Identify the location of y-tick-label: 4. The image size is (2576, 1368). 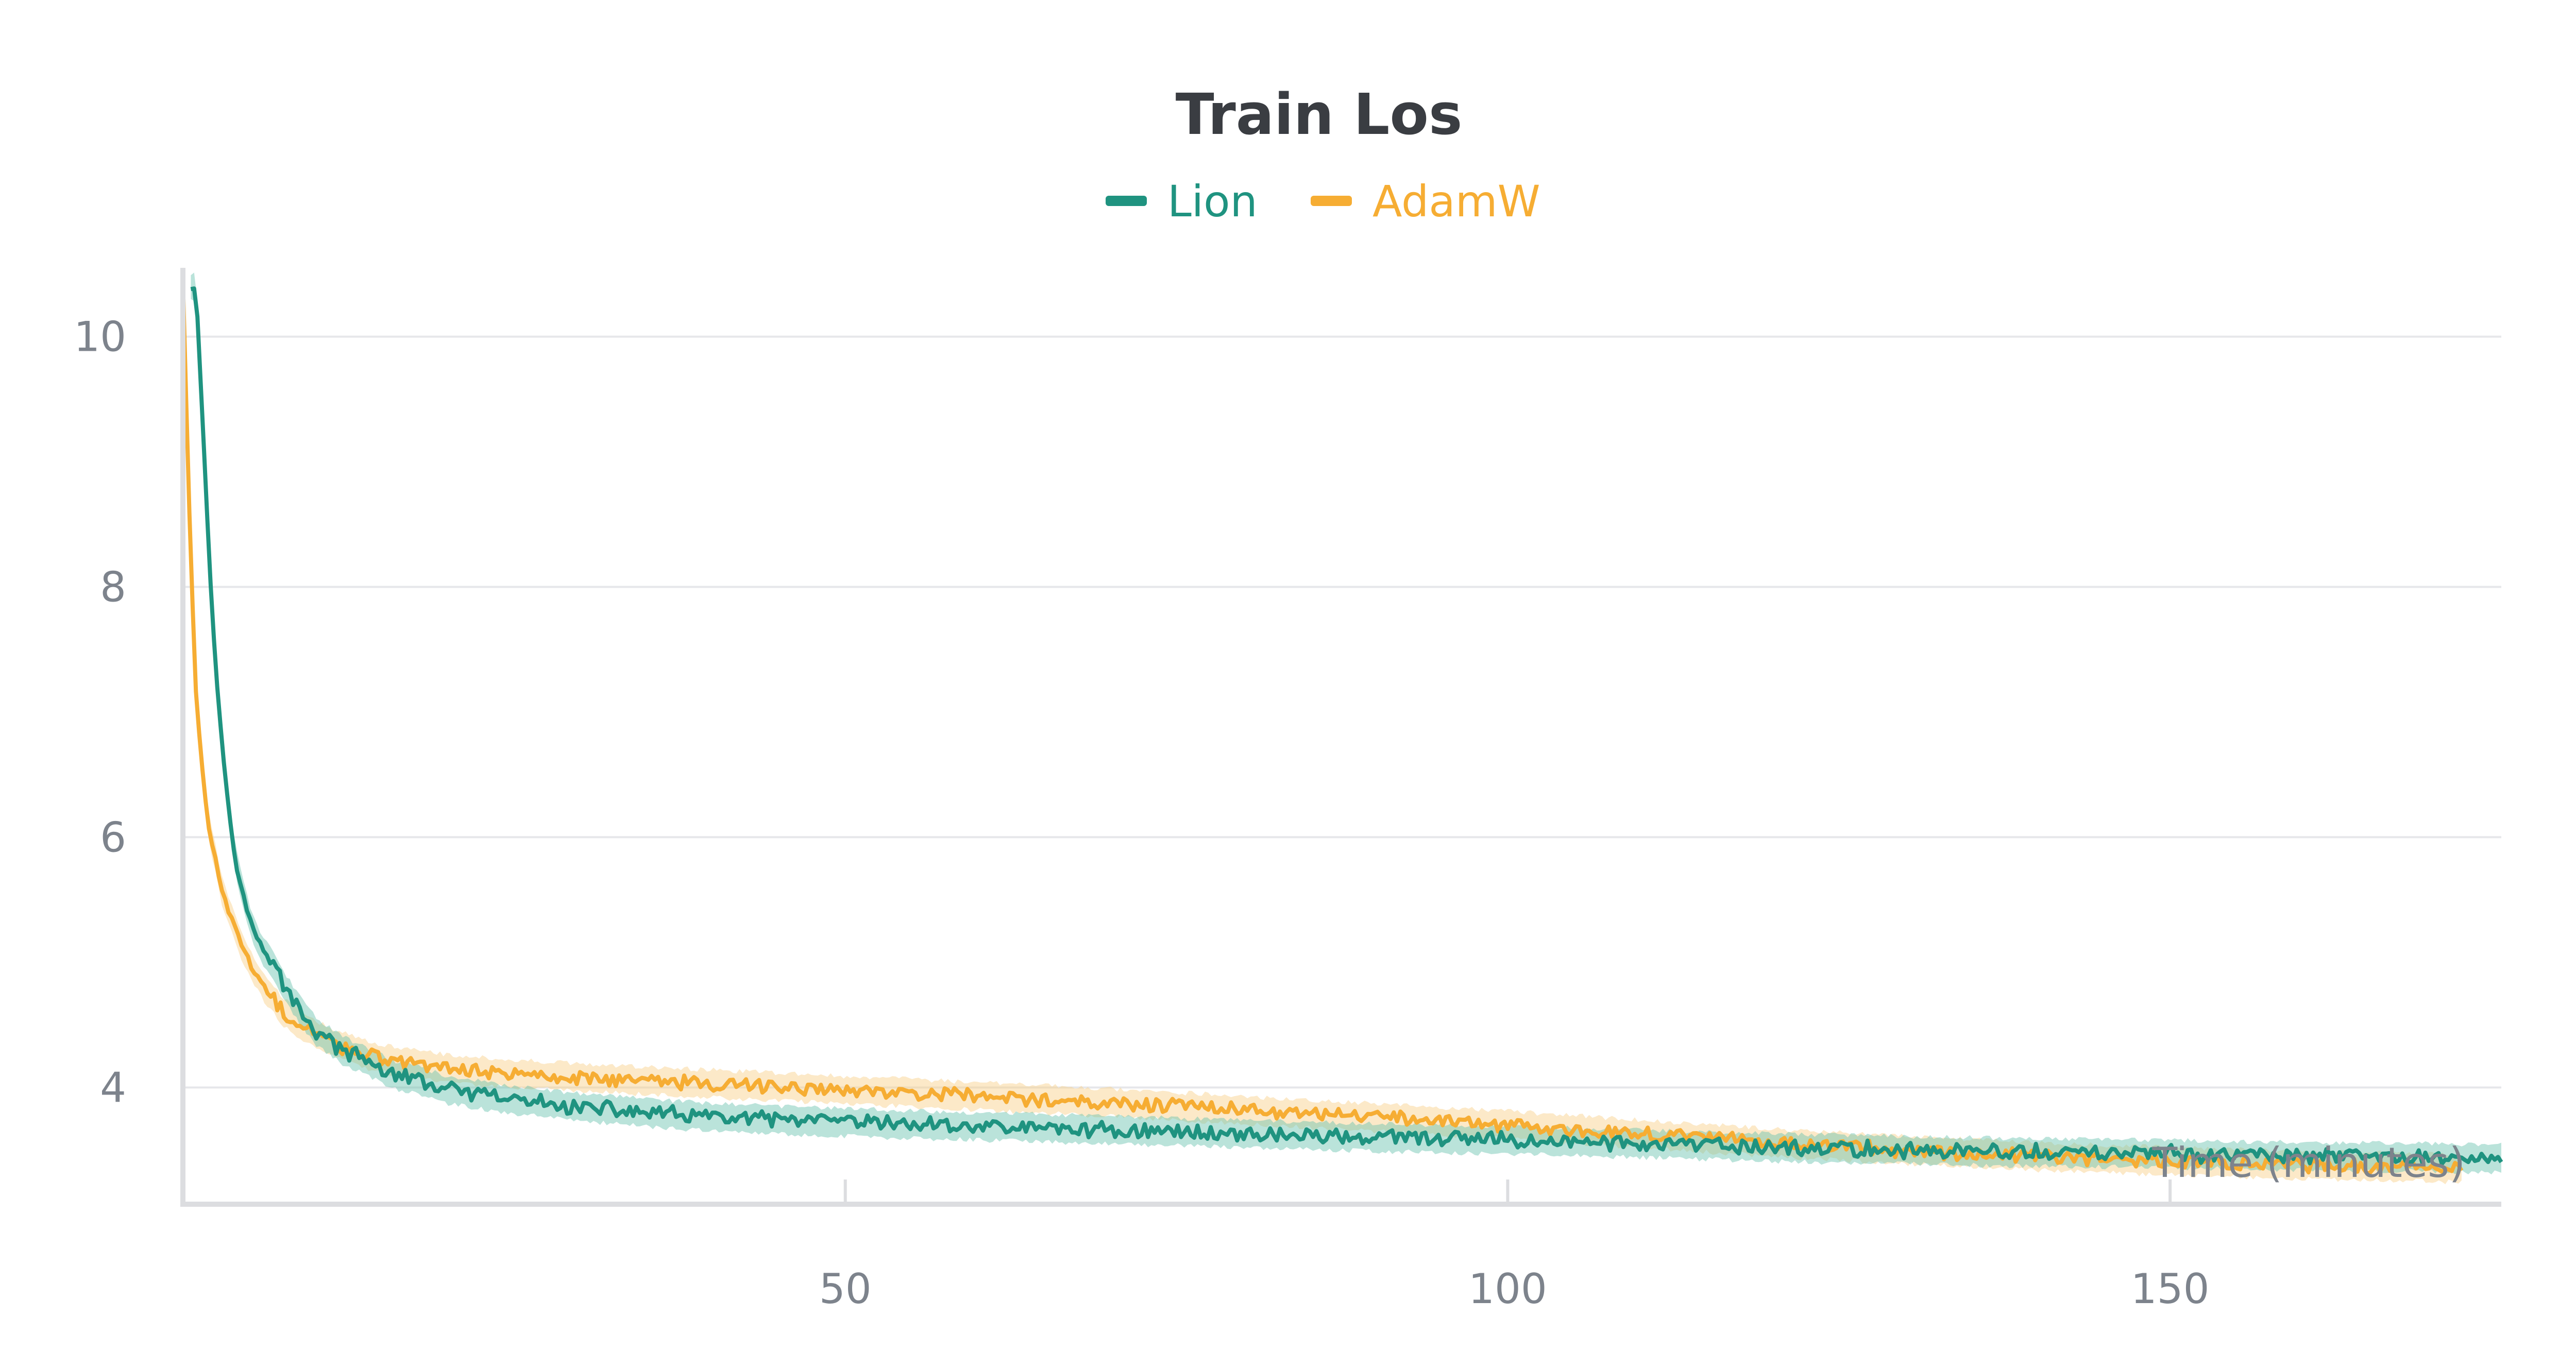
(113, 1088).